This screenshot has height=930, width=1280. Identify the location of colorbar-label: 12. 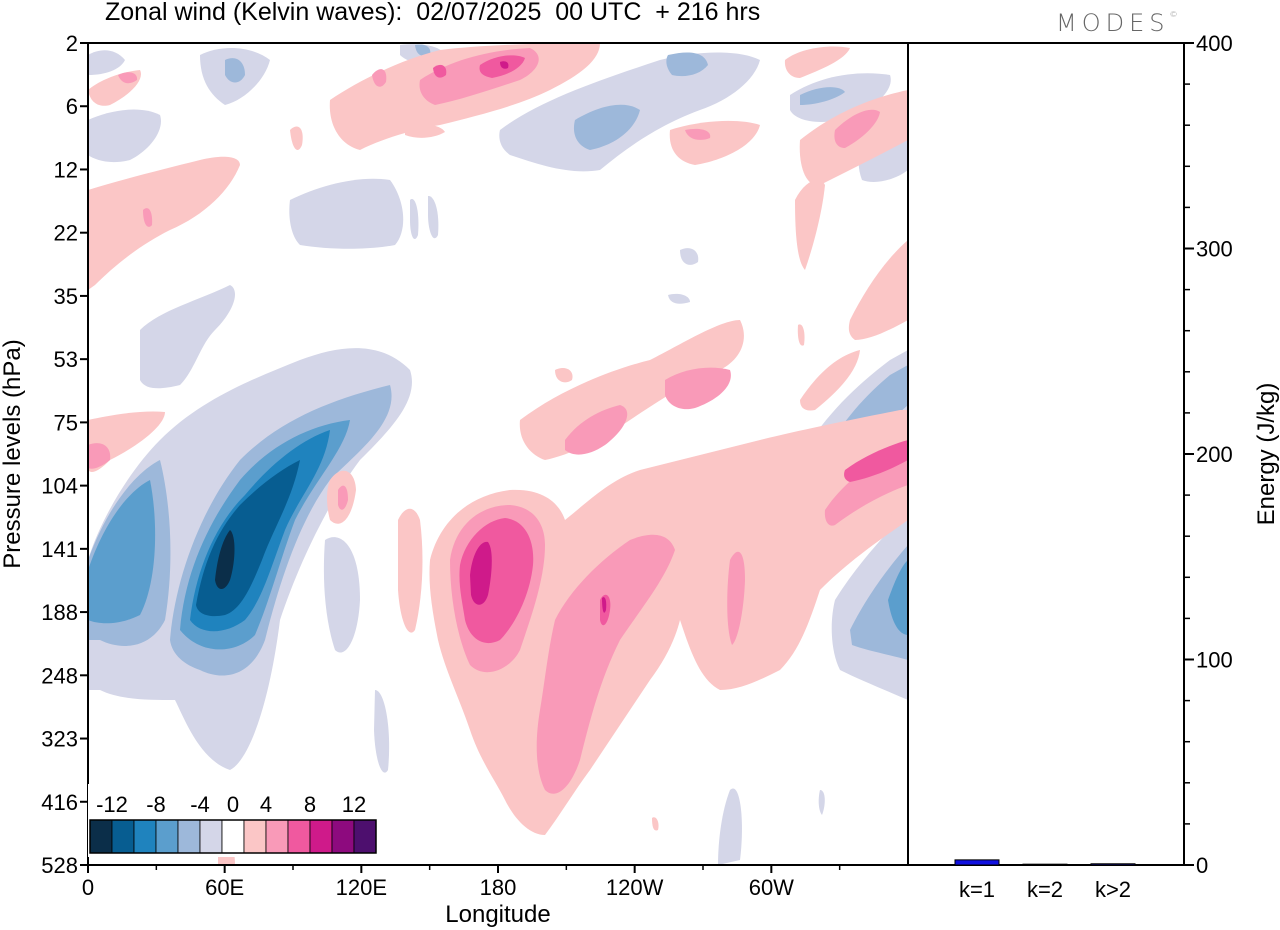
(354, 804).